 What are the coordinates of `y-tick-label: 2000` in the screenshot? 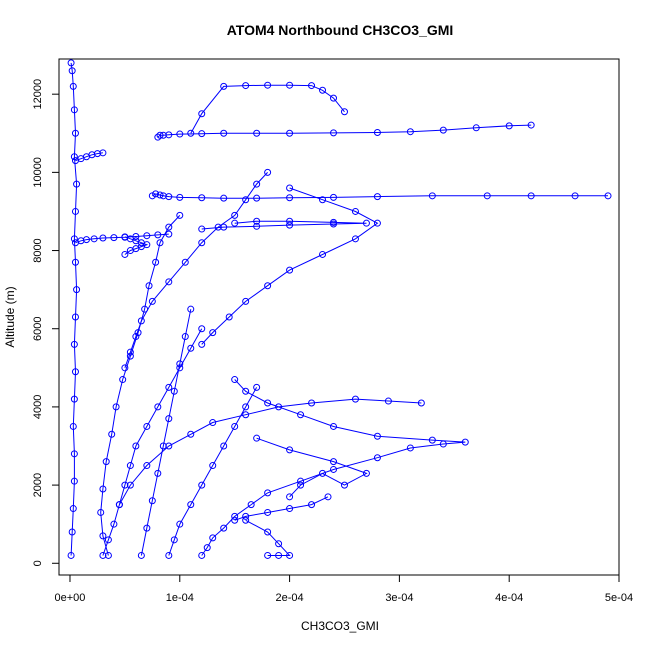 It's located at (38, 485).